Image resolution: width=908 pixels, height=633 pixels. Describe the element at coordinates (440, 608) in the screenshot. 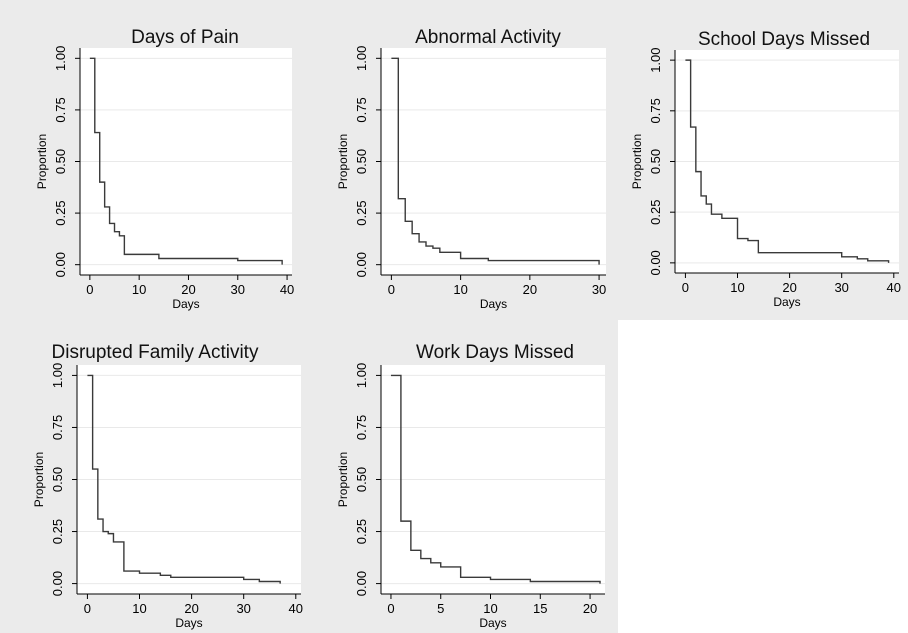

I see `x-tick-label: 5` at that location.